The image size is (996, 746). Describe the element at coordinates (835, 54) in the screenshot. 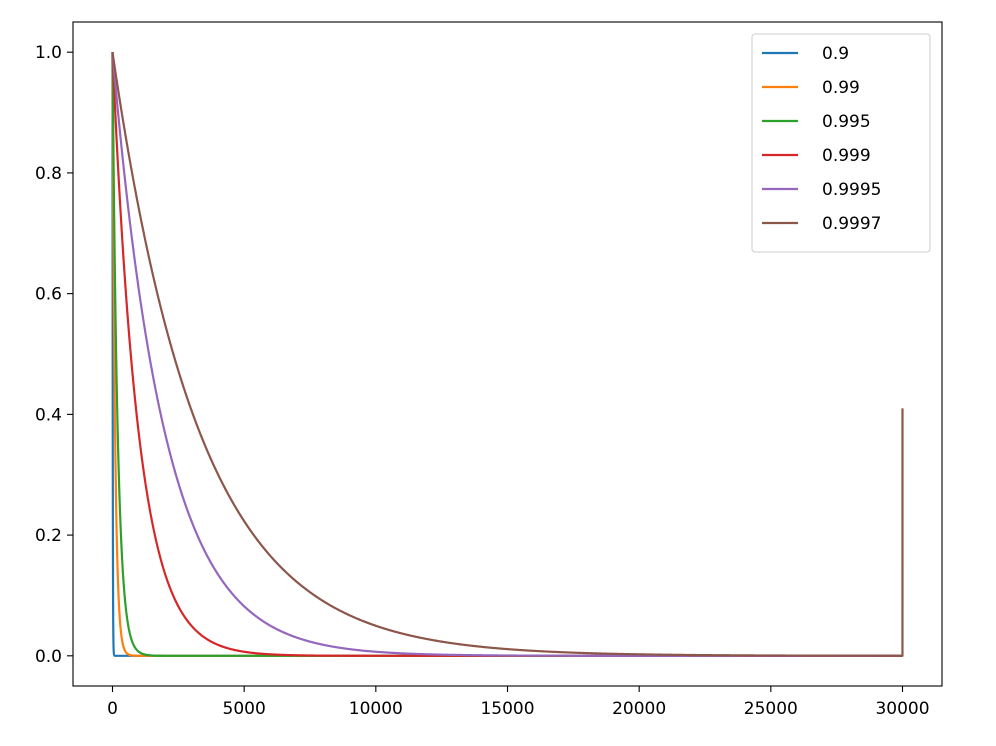

I see `legend-label: 0.9` at that location.